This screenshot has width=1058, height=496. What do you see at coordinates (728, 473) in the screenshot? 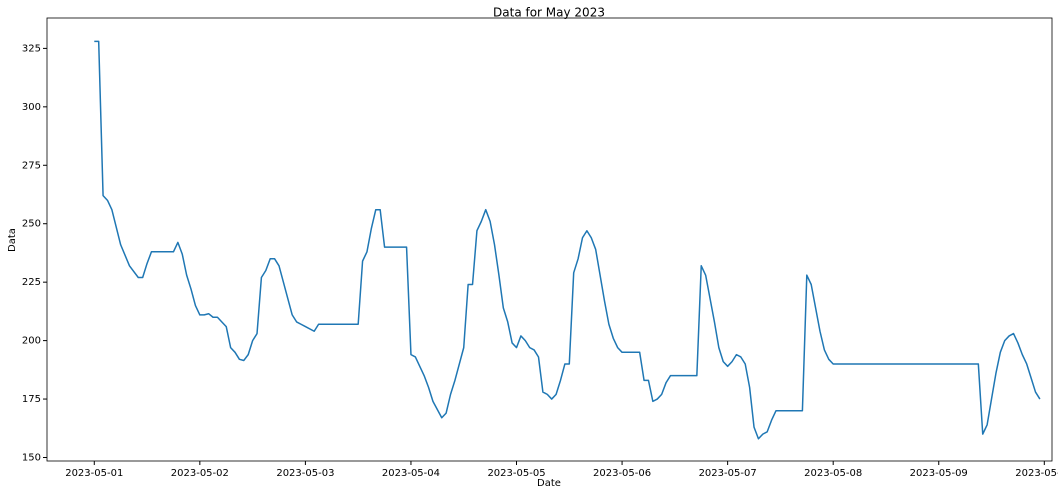
I see `x-tick-label: 2023-05-07` at bounding box center [728, 473].